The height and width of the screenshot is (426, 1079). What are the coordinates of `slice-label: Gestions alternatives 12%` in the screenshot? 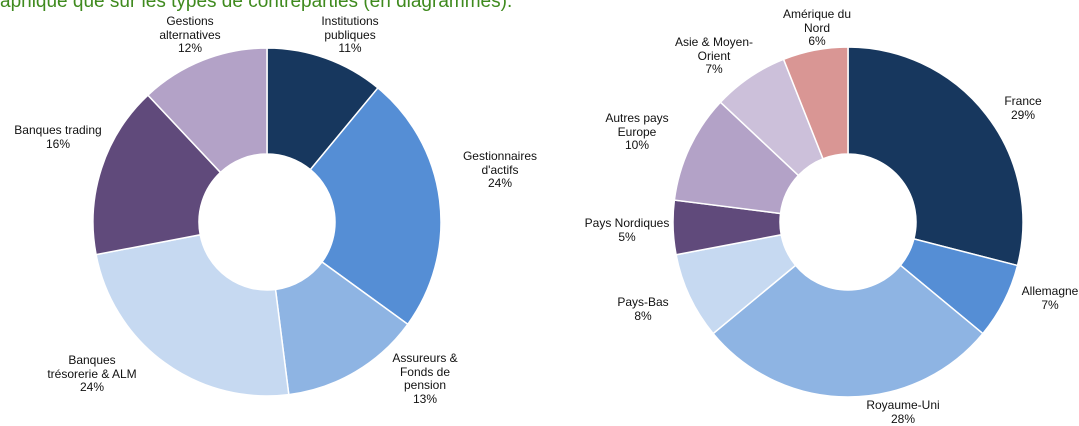 It's located at (190, 35).